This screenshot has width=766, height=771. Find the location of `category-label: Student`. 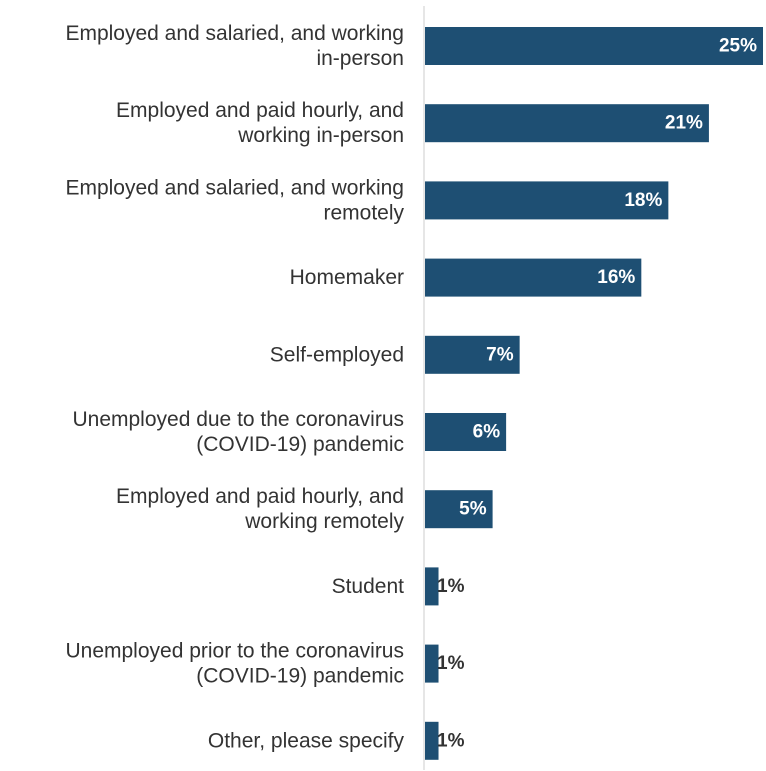

category-label: Student is located at coordinates (368, 586).